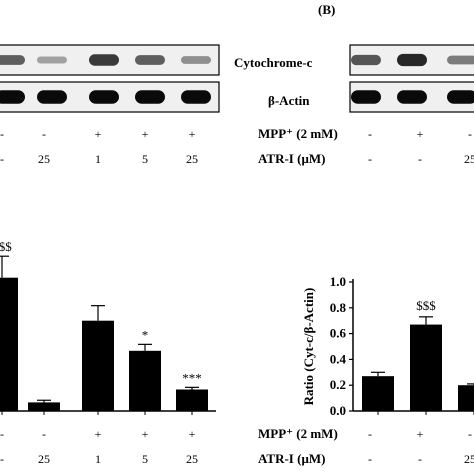  What do you see at coordinates (469, 459) in the screenshot?
I see `bottom-atr-right-2: 25` at bounding box center [469, 459].